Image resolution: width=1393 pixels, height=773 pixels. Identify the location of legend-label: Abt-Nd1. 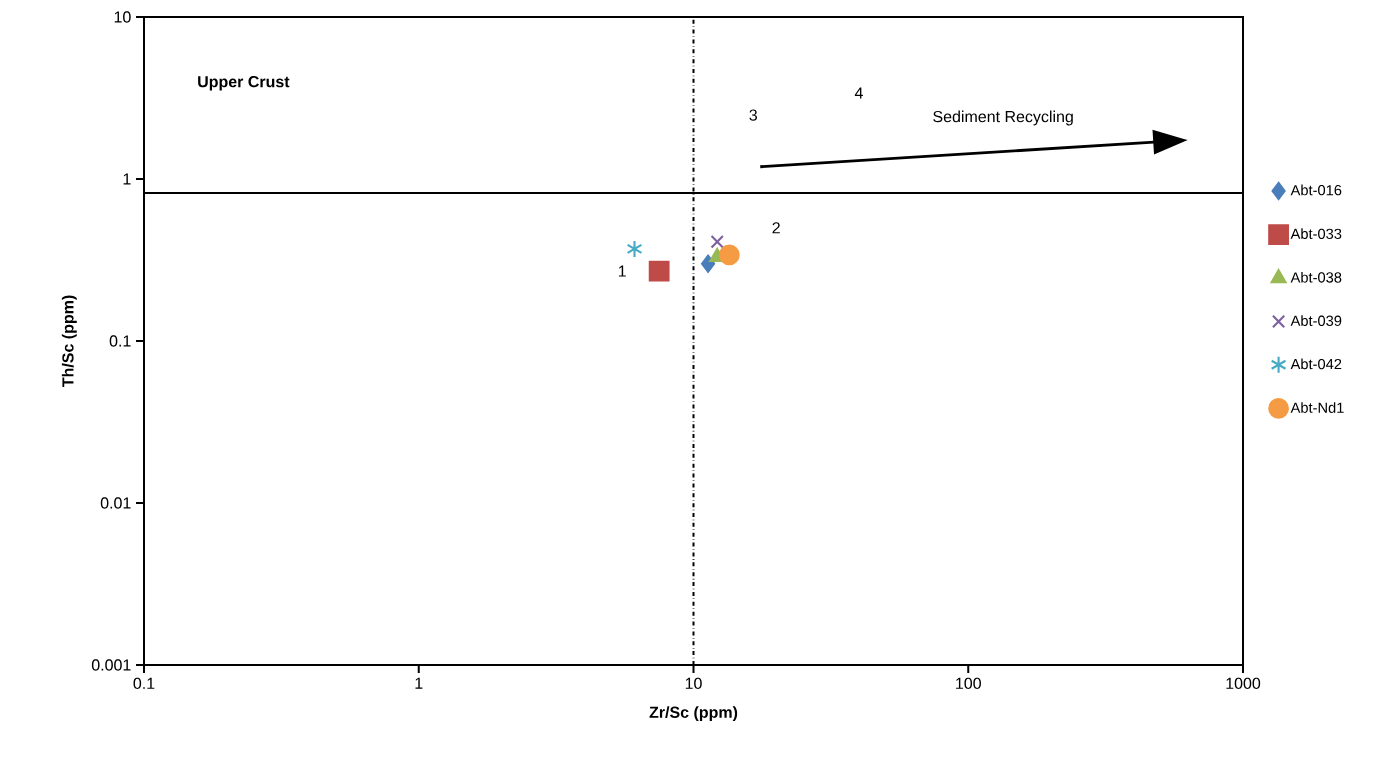
(1317, 407).